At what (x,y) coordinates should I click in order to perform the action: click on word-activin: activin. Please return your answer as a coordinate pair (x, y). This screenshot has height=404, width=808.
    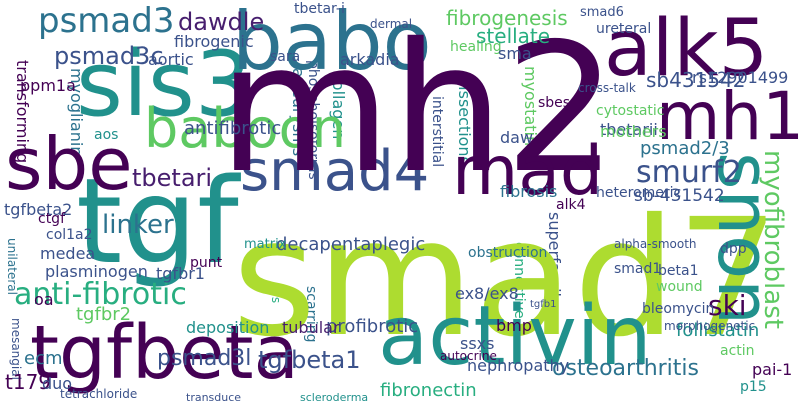
    Looking at the image, I should click on (515, 336).